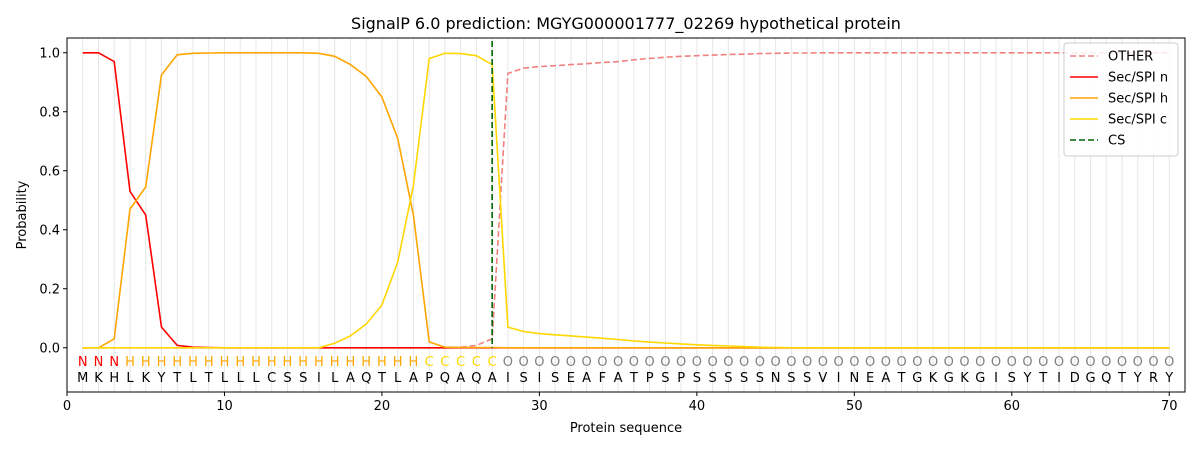 Image resolution: width=1200 pixels, height=450 pixels. Describe the element at coordinates (681, 378) in the screenshot. I see `sequence-letter: P` at that location.